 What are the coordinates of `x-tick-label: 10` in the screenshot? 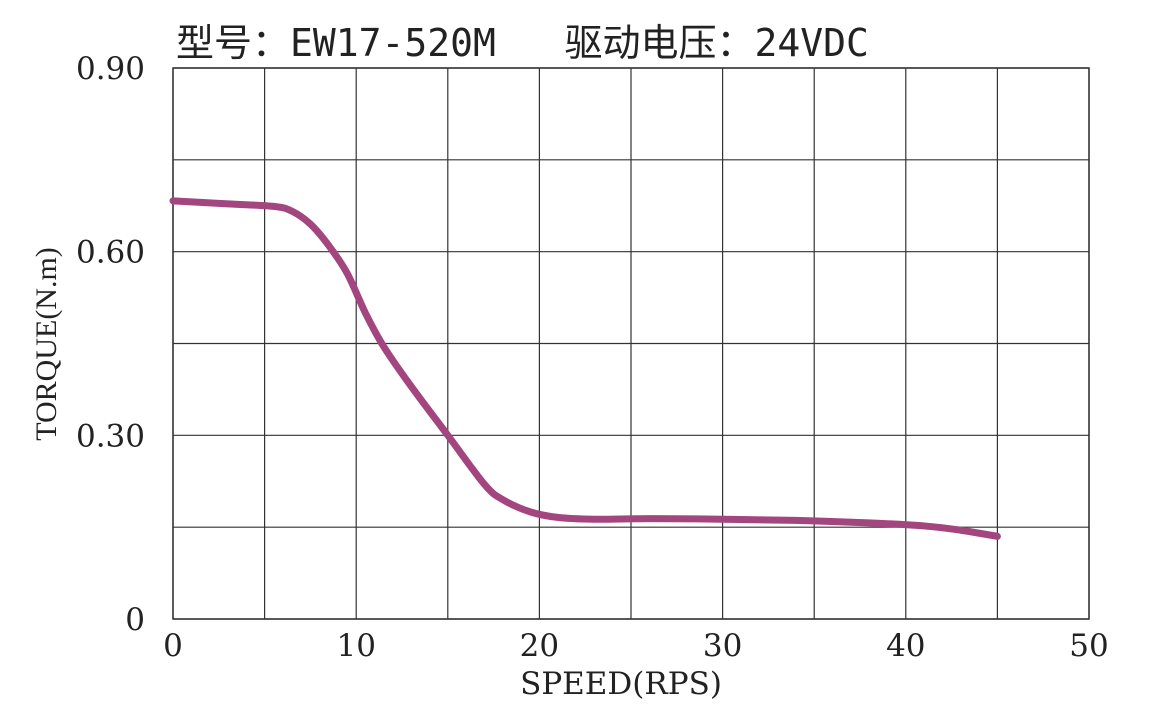 It's located at (355, 646).